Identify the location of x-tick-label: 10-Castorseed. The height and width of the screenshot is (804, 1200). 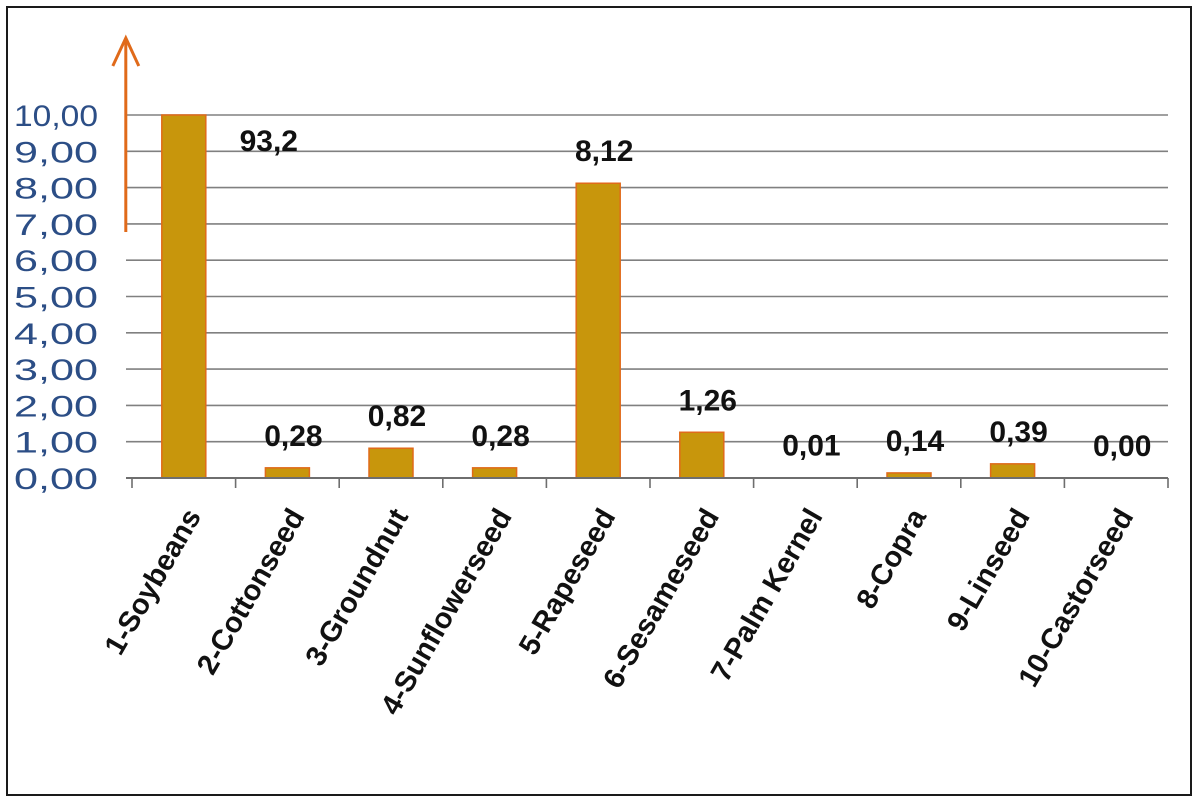
(1077, 598).